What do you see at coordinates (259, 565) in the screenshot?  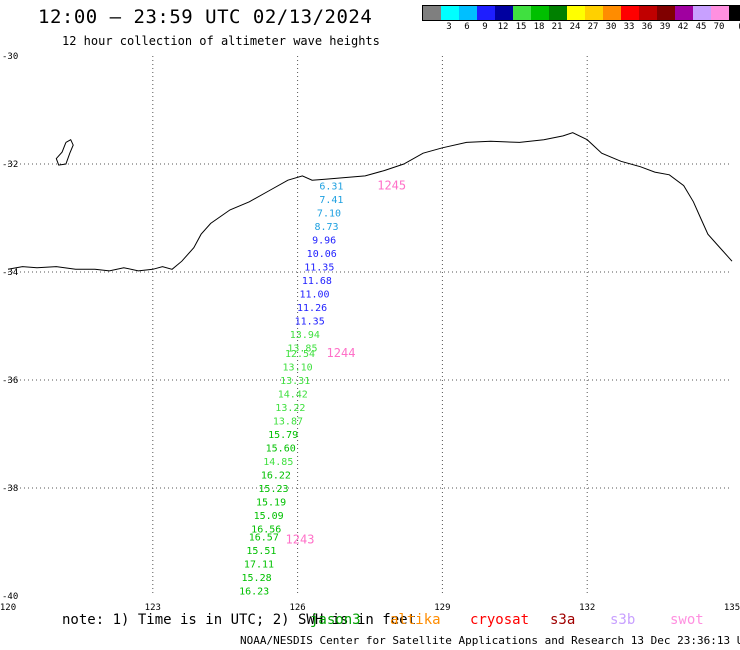 I see `swh-value-label: 17.11` at bounding box center [259, 565].